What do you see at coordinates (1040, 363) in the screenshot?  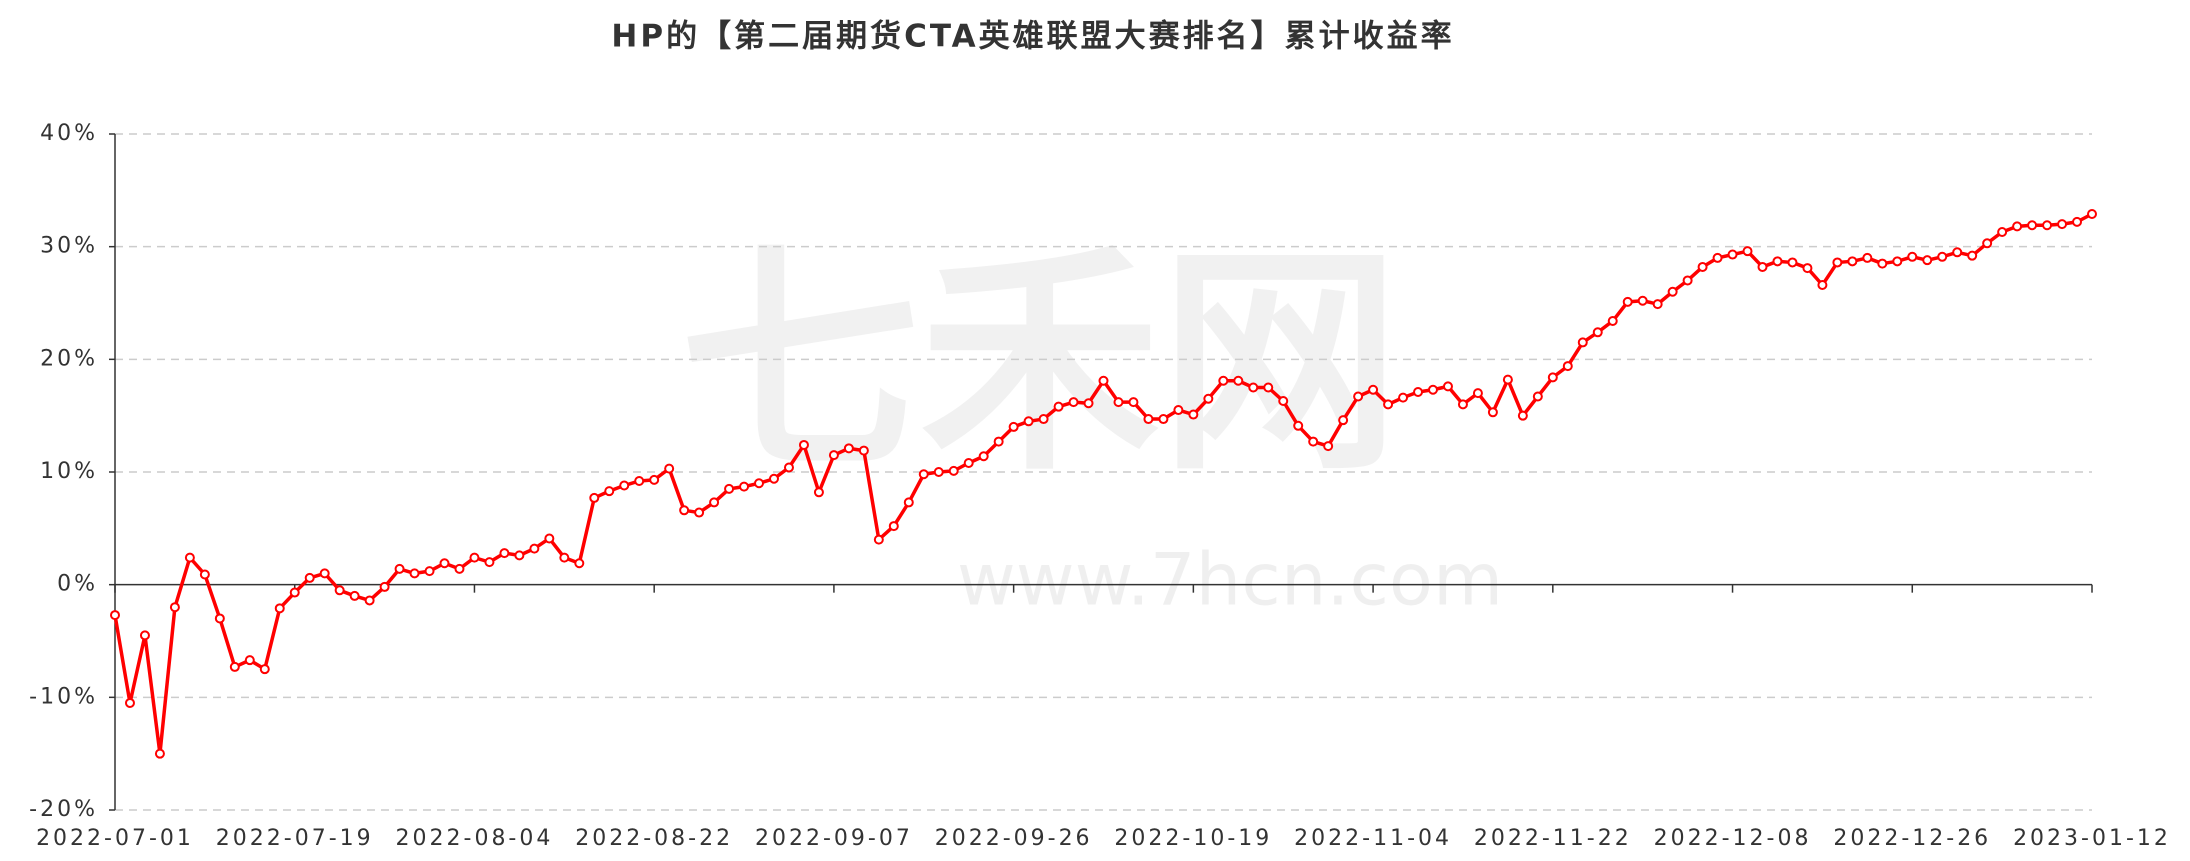 I see `watermark: 七禾网` at bounding box center [1040, 363].